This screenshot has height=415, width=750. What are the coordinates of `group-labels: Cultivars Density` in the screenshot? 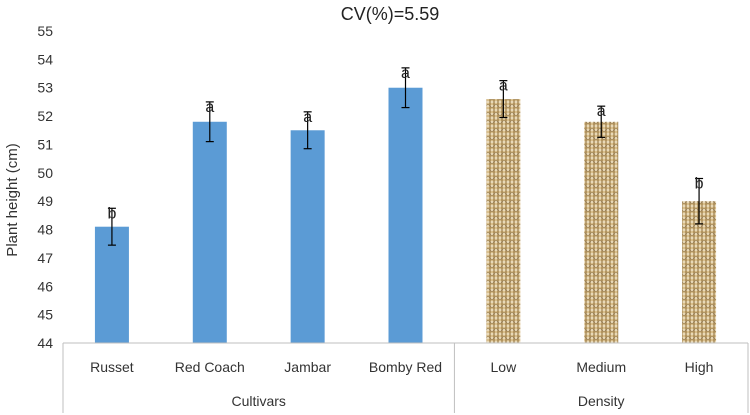 It's located at (427, 401).